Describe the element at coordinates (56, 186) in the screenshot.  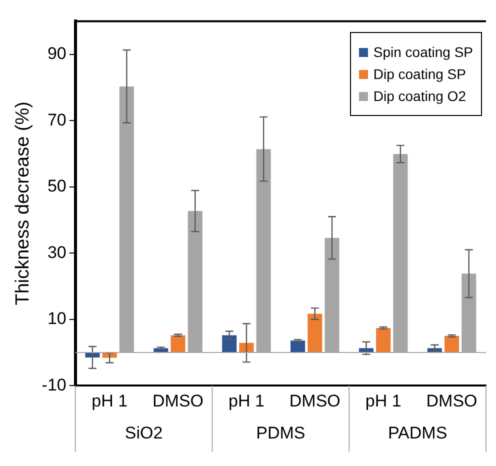
I see `y-tick-label: 50` at that location.